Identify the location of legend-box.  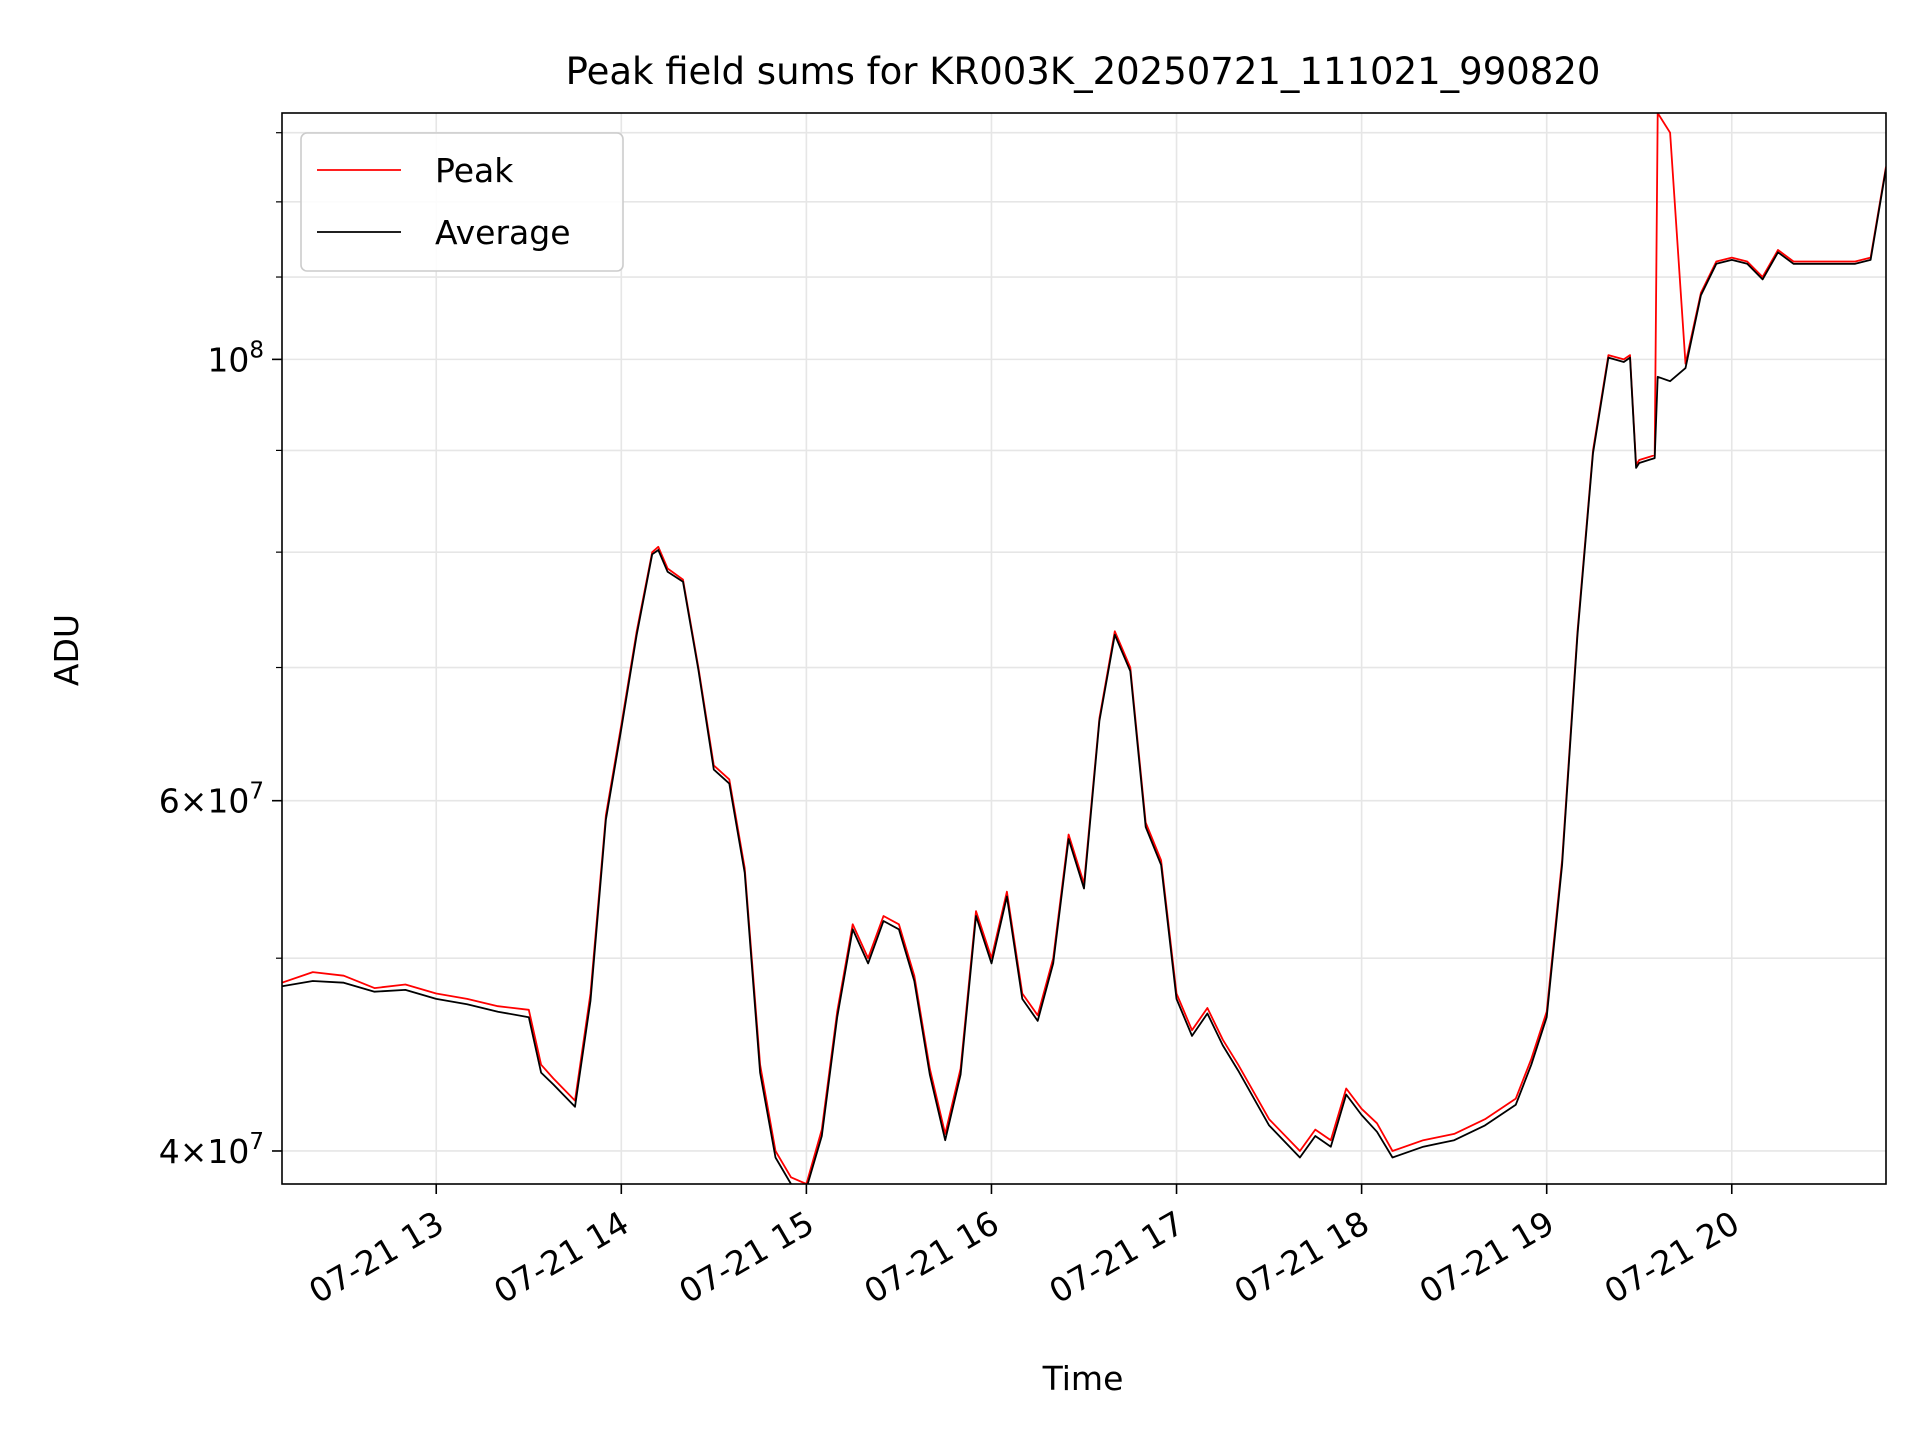
(462, 202).